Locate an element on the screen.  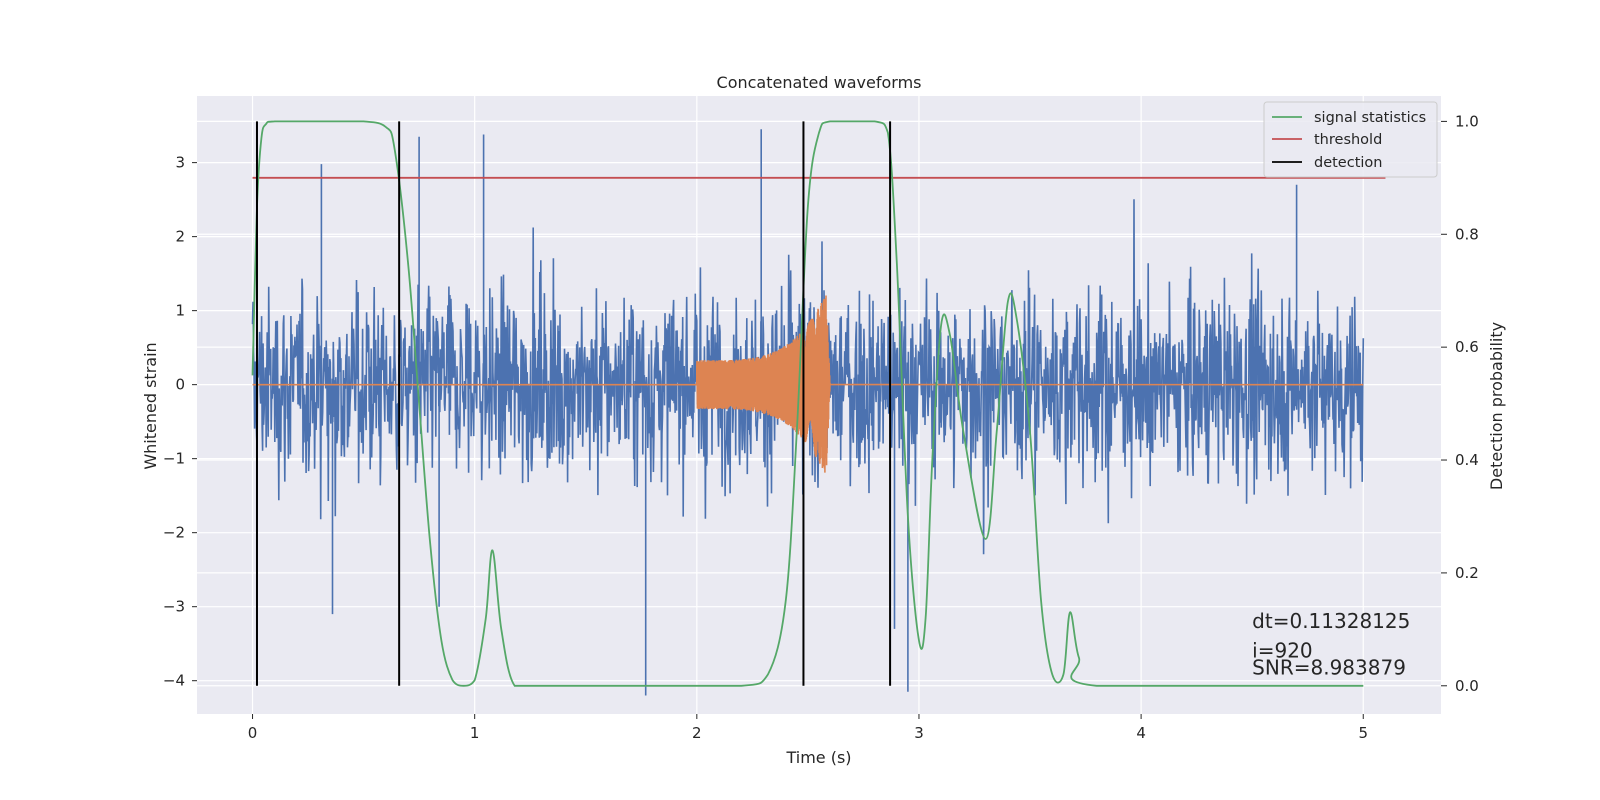
x-tick-label: 4 is located at coordinates (1141, 733).